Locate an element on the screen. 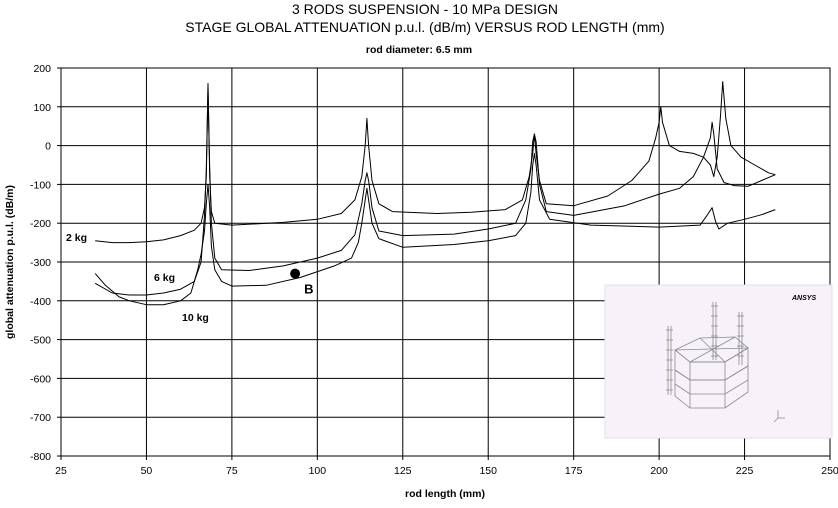 Image resolution: width=838 pixels, height=508 pixels. series-label-10kg: 10 kg is located at coordinates (195, 318).